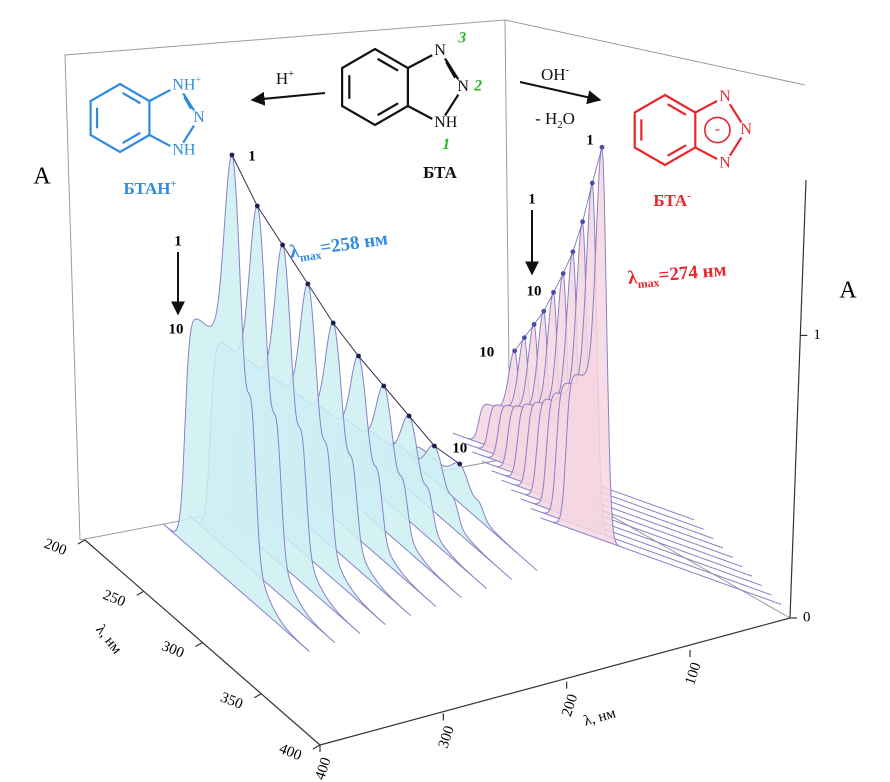 This screenshot has height=782, width=890. What do you see at coordinates (693, 273) in the screenshot?
I see `lambda-max-label-part: =274 нм` at bounding box center [693, 273].